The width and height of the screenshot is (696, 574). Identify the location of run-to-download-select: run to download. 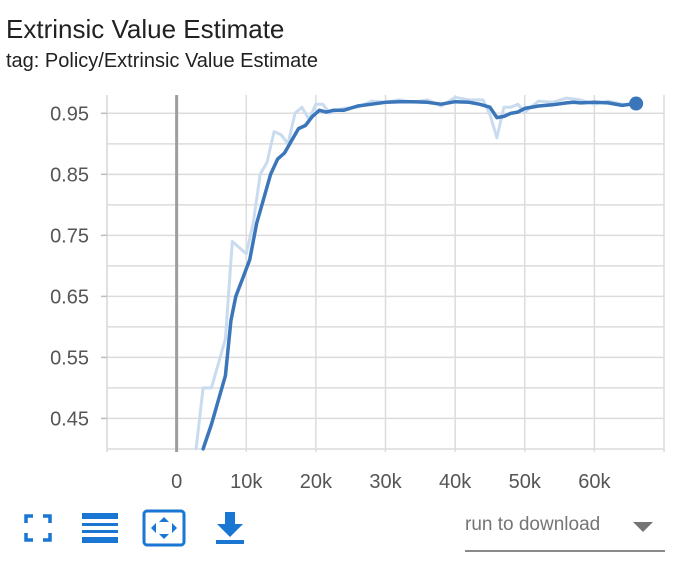
(565, 529).